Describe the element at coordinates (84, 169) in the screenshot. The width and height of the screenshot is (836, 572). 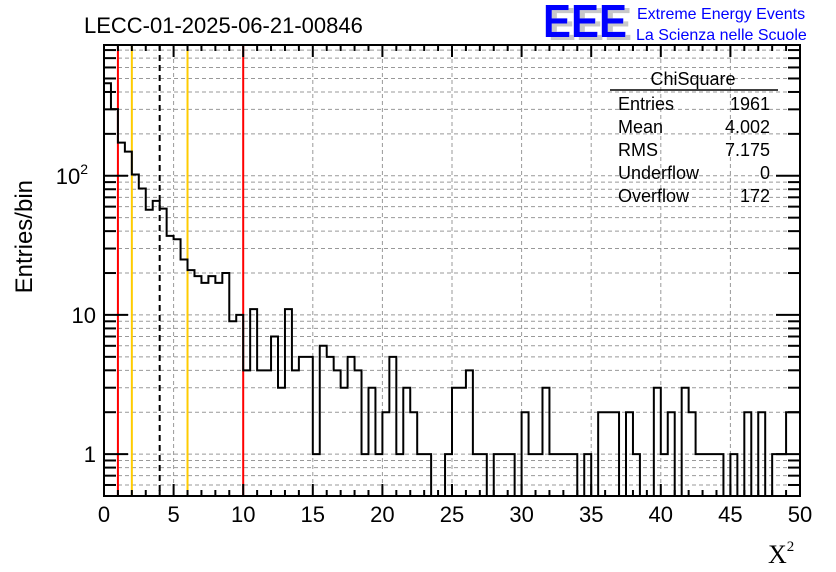
I see `y-tick-label-exponent: 2` at that location.